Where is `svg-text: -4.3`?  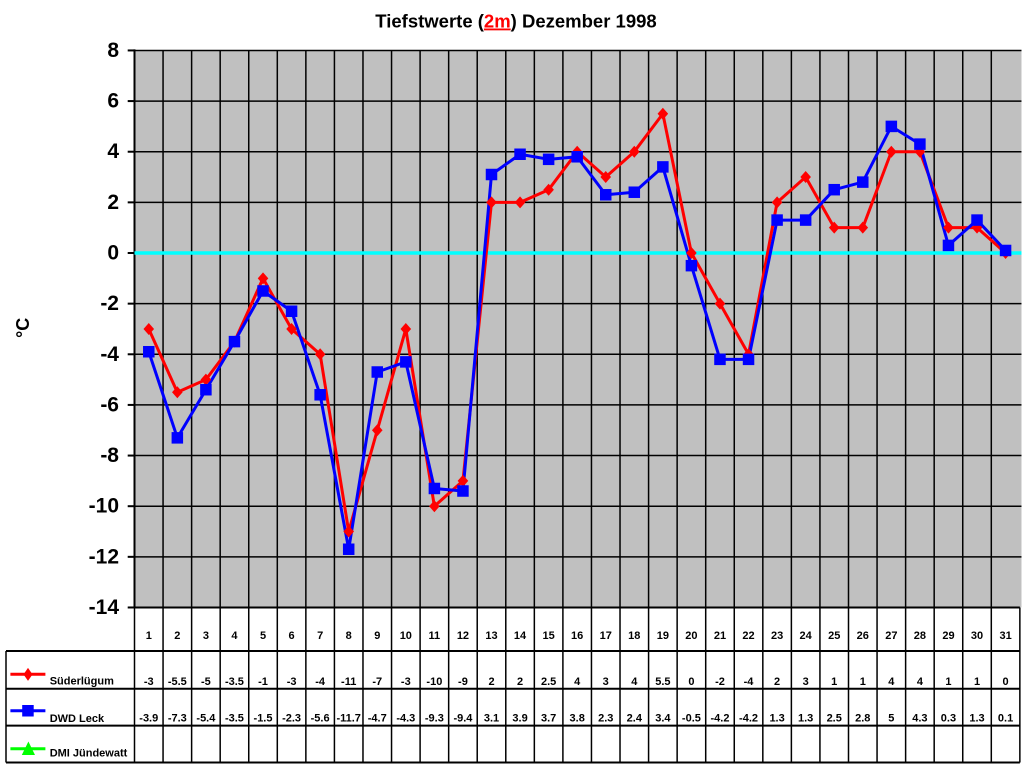
svg-text: -4.3 is located at coordinates (405, 719).